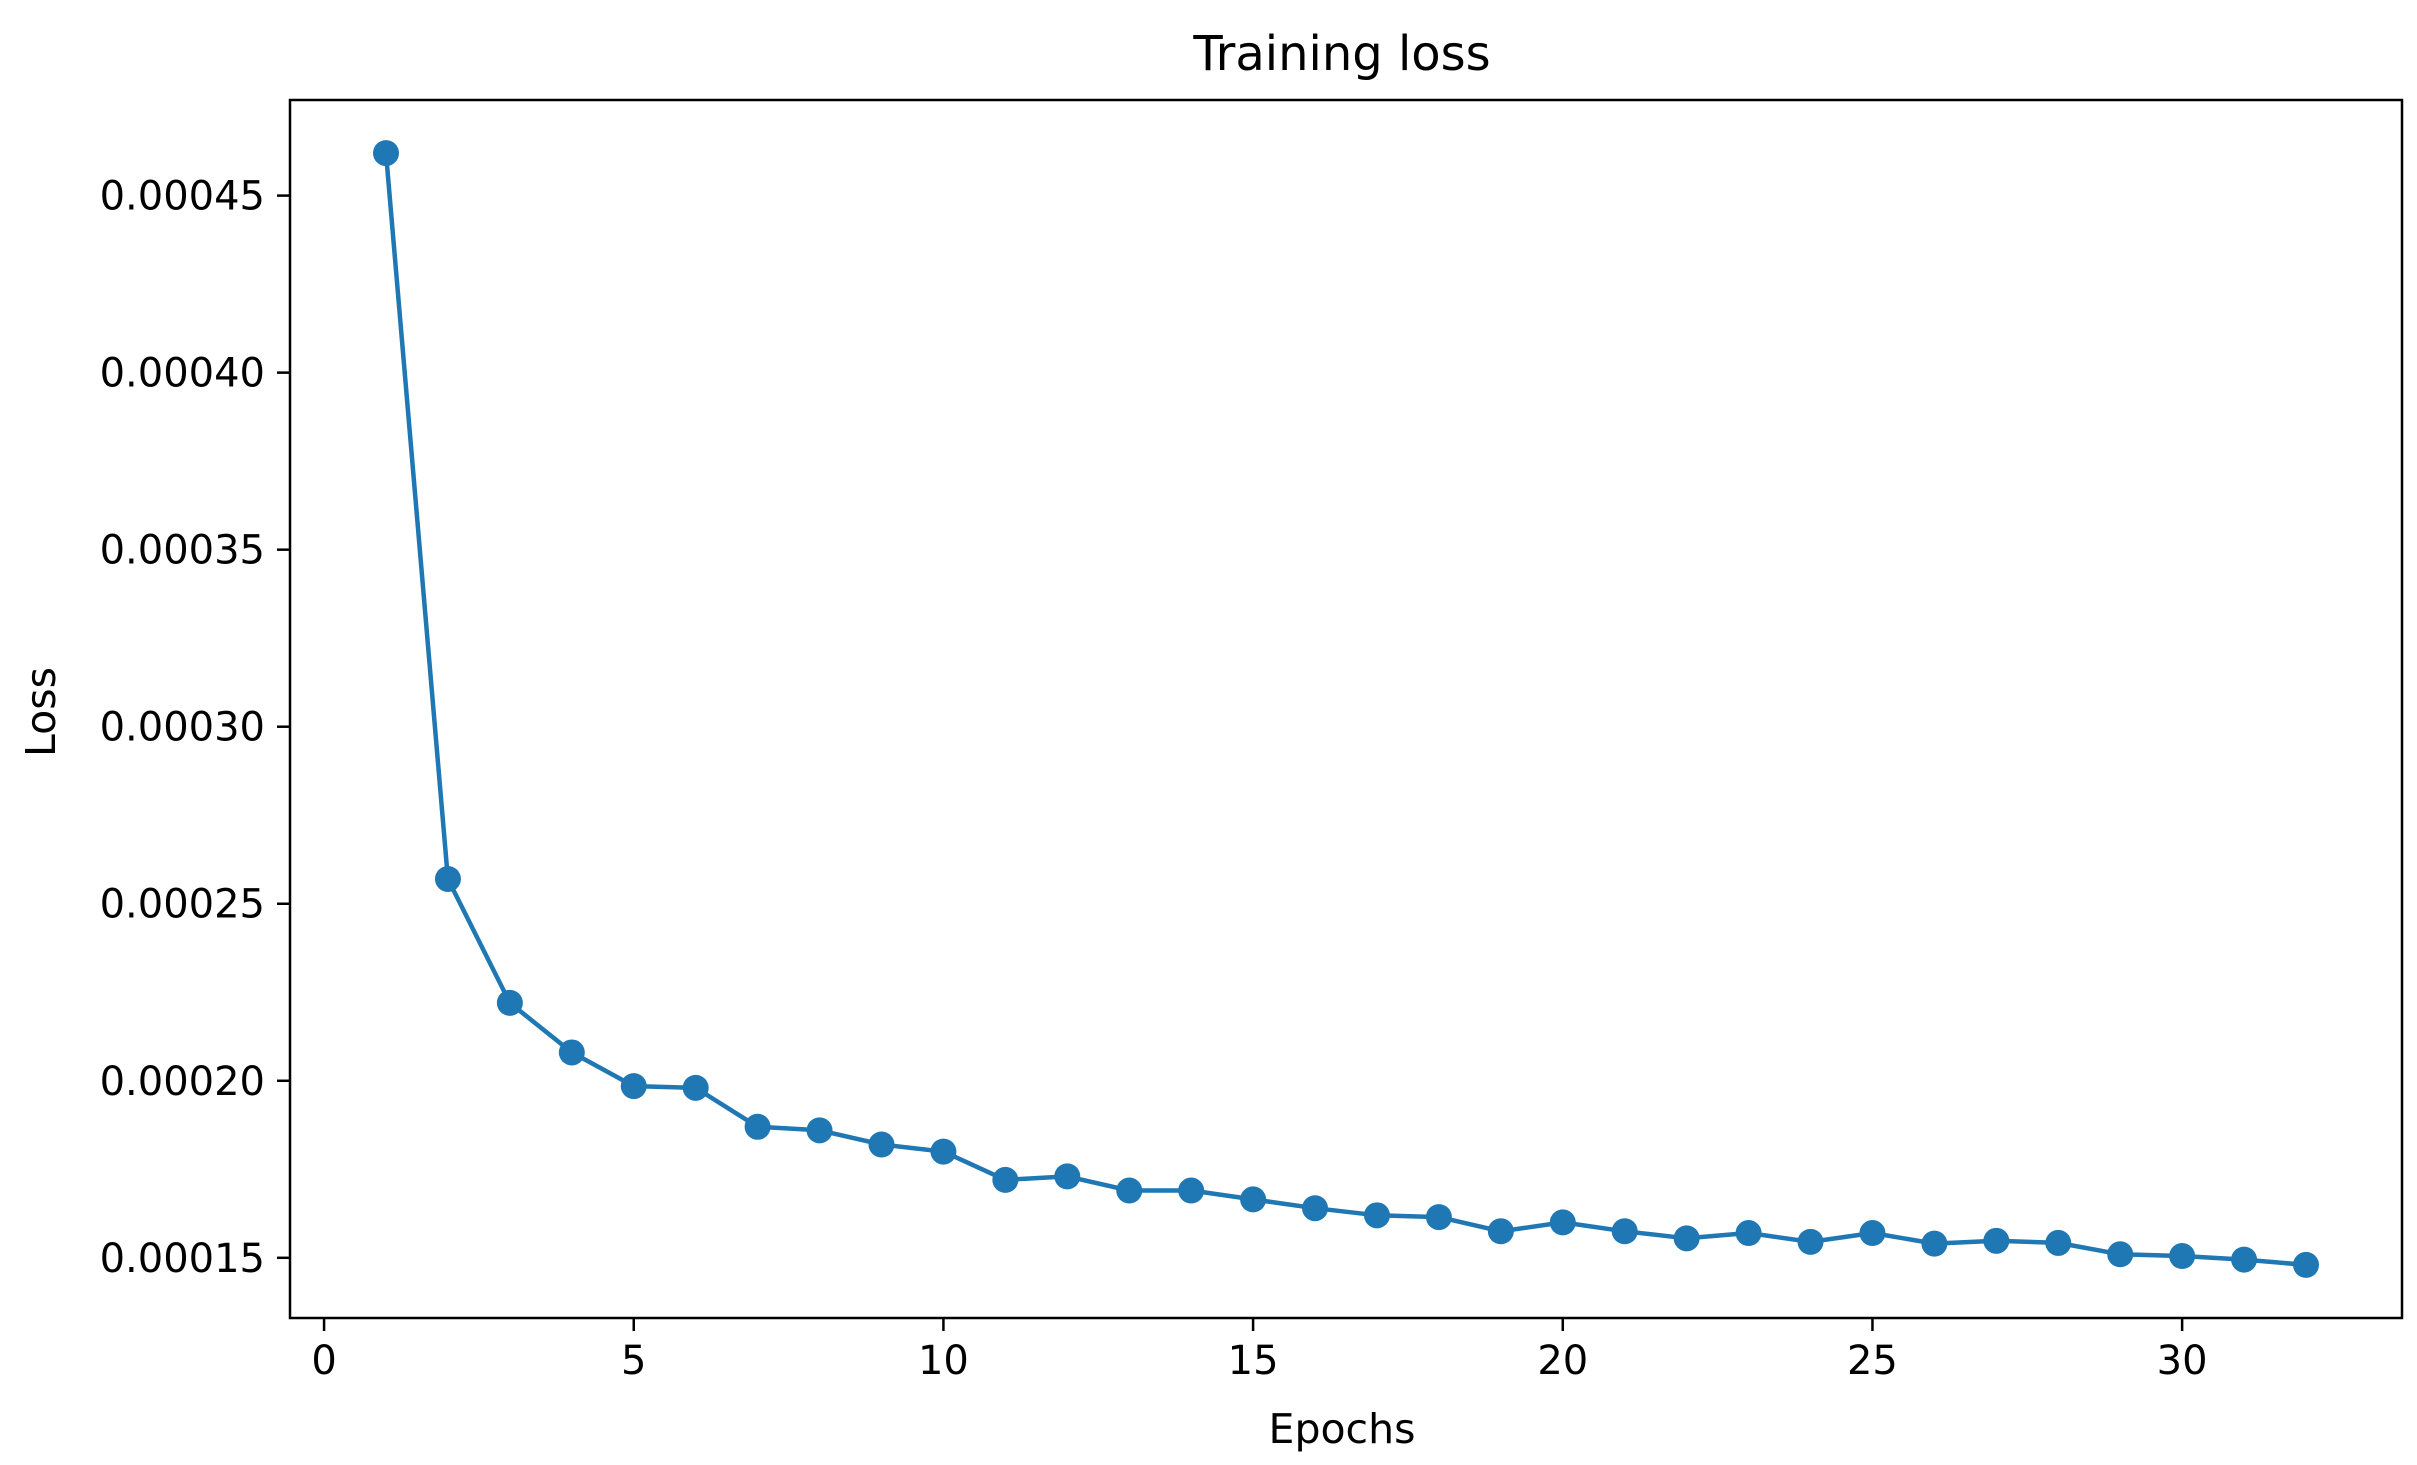  What do you see at coordinates (323, 1361) in the screenshot?
I see `x-tick-label: 0` at bounding box center [323, 1361].